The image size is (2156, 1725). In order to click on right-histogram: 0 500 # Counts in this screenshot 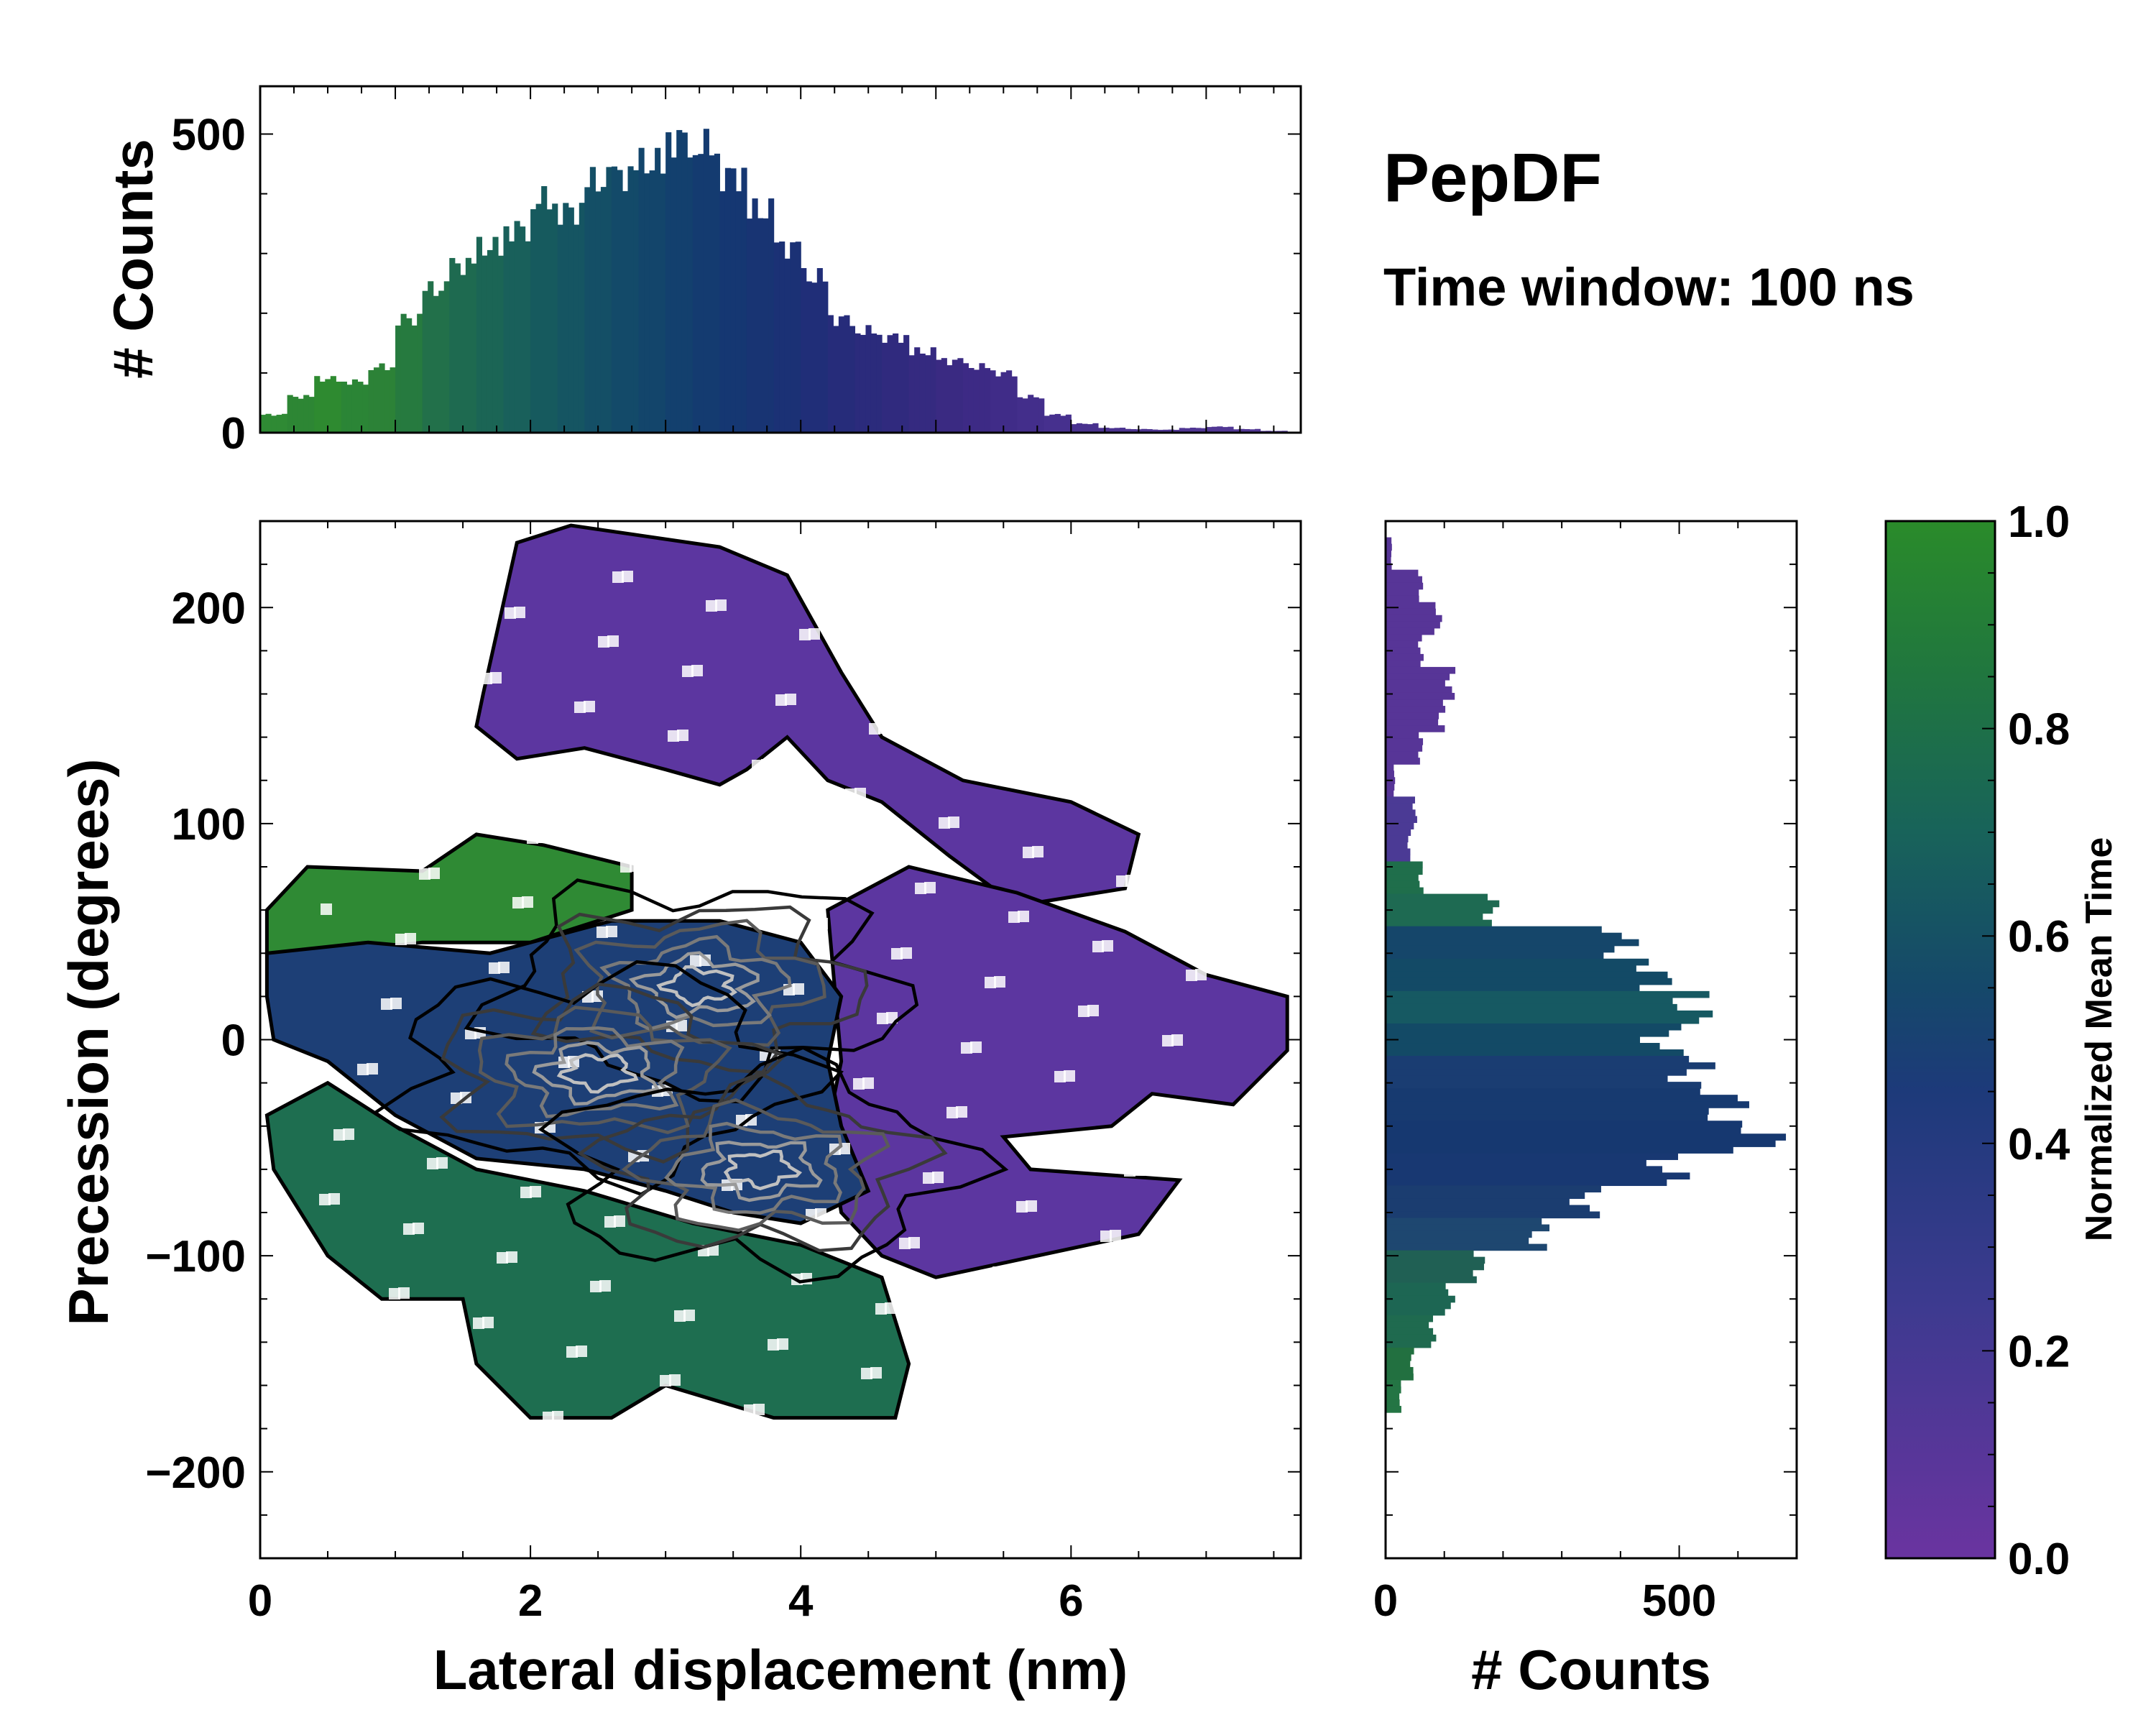, I will do `click(1585, 1110)`.